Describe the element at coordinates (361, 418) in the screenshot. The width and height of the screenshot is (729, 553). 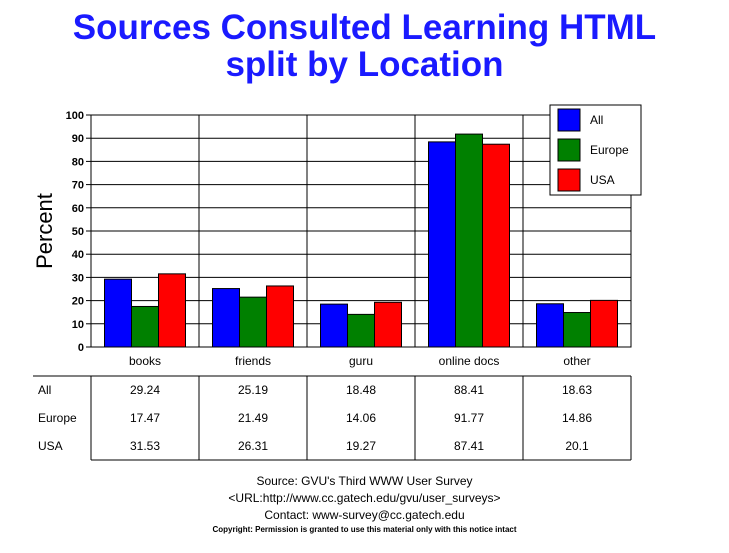
I see `table-value-europe-2: 14.06` at that location.